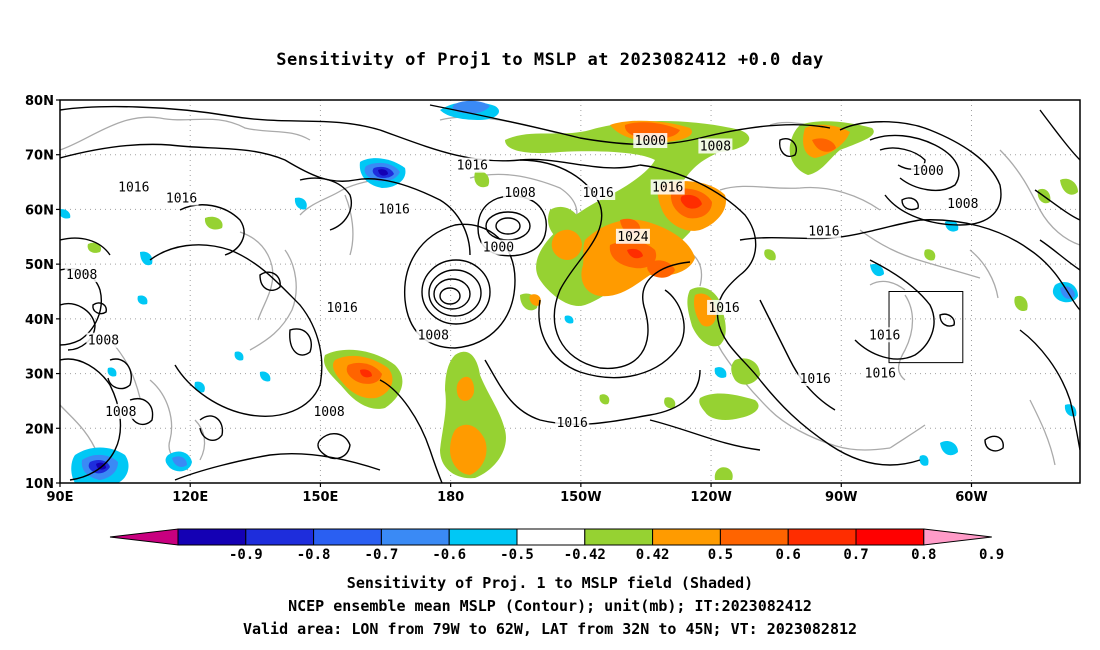 Image resolution: width=1100 pixels, height=650 pixels. What do you see at coordinates (39, 320) in the screenshot?
I see `lat-label: 40N` at bounding box center [39, 320].